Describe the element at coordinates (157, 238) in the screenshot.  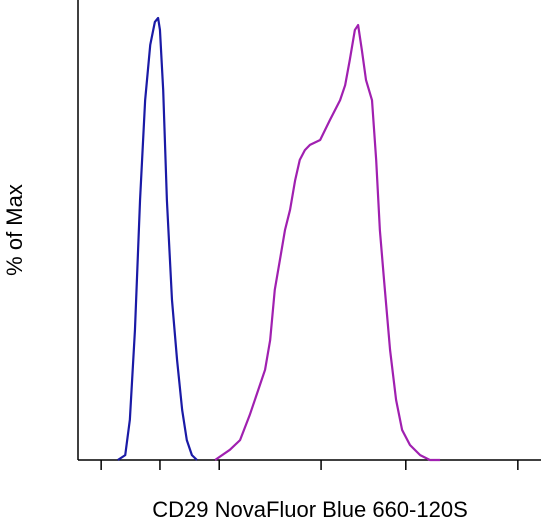
I see `histogram-line` at that location.